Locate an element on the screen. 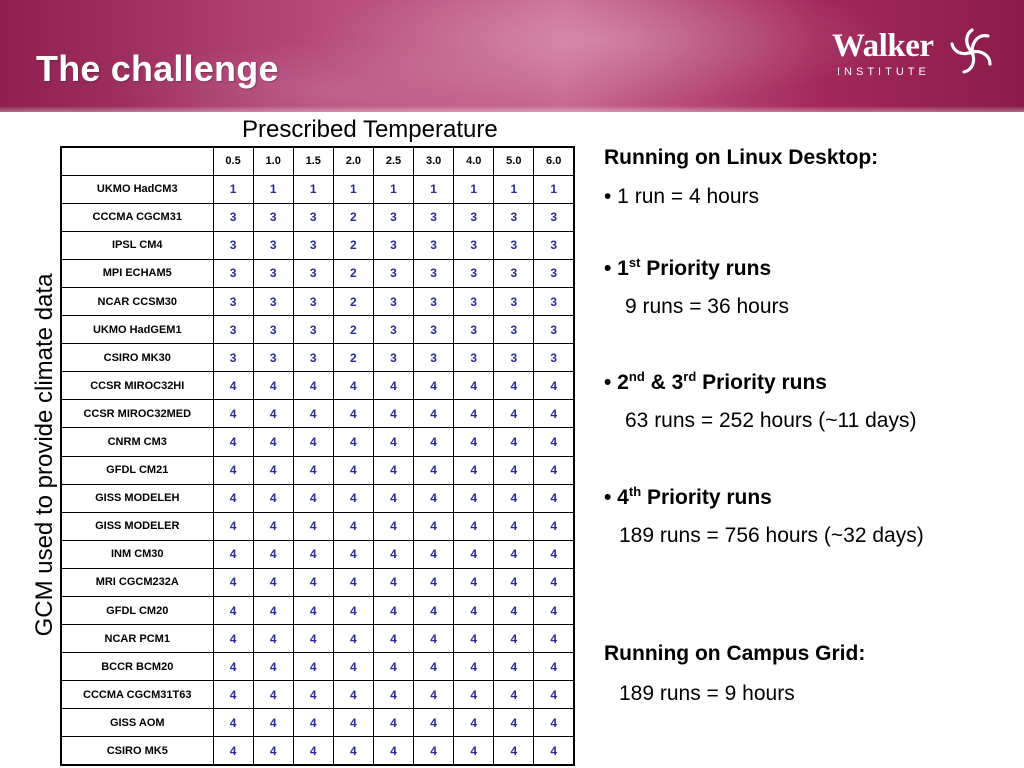 The height and width of the screenshot is (768, 1024). model-name-cell: GFDL CM20 is located at coordinates (137, 610).